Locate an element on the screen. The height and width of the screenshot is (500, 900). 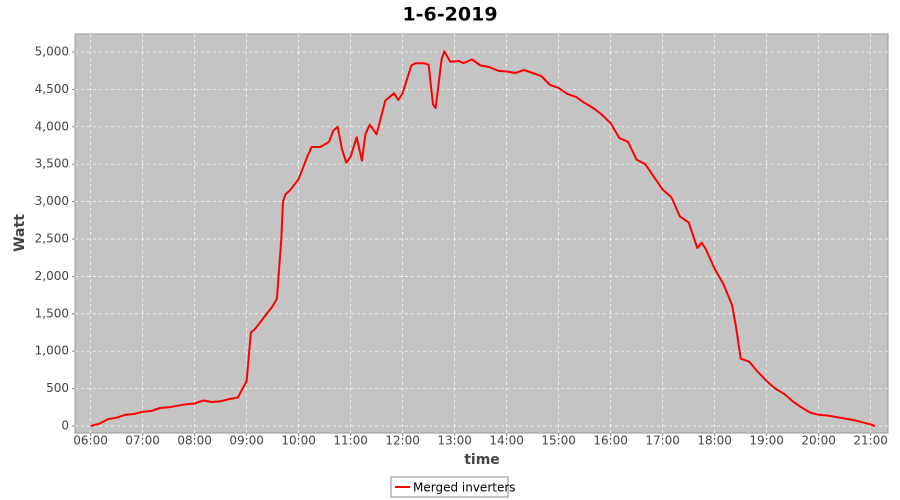
x-axis-label: time is located at coordinates (482, 460).